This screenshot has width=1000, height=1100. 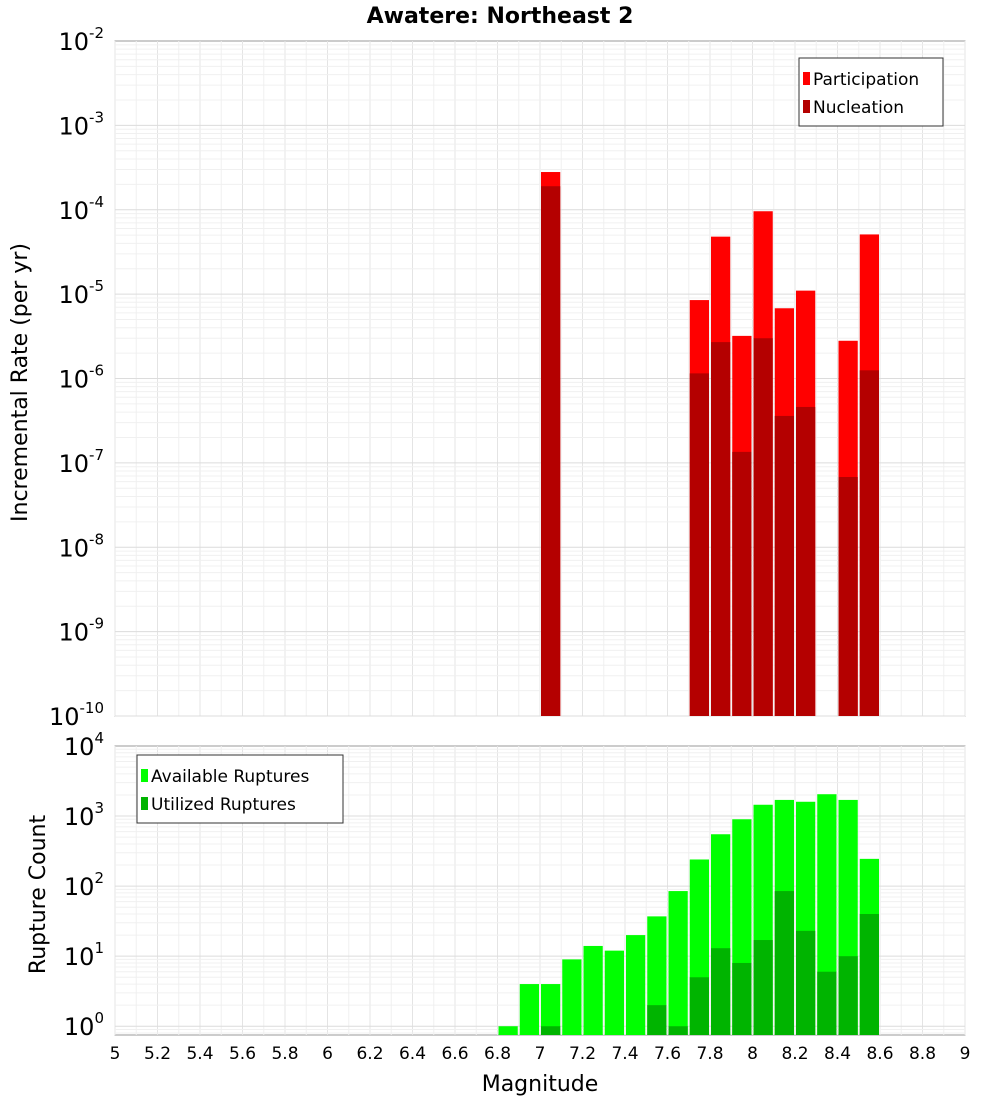 I want to click on count-legend-label: Available Ruptures, so click(x=230, y=777).